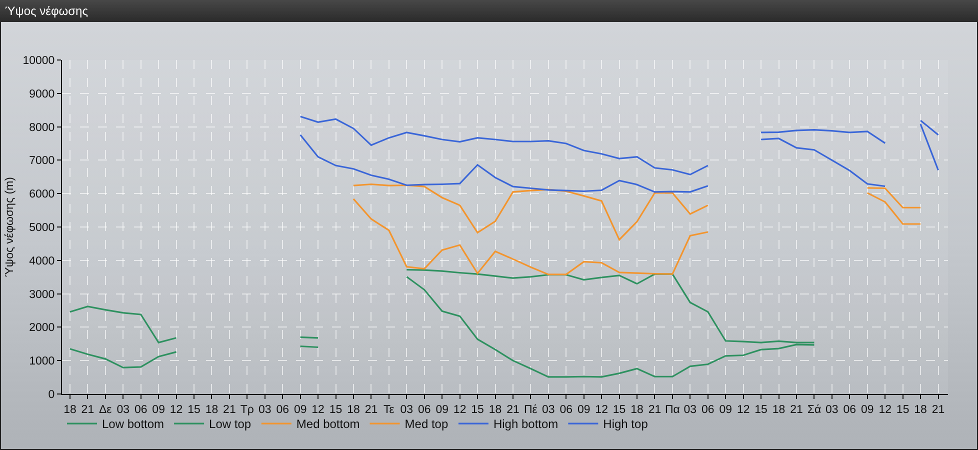 This screenshot has height=450, width=978. Describe the element at coordinates (42, 128) in the screenshot. I see `y-tick-label: 8000` at that location.